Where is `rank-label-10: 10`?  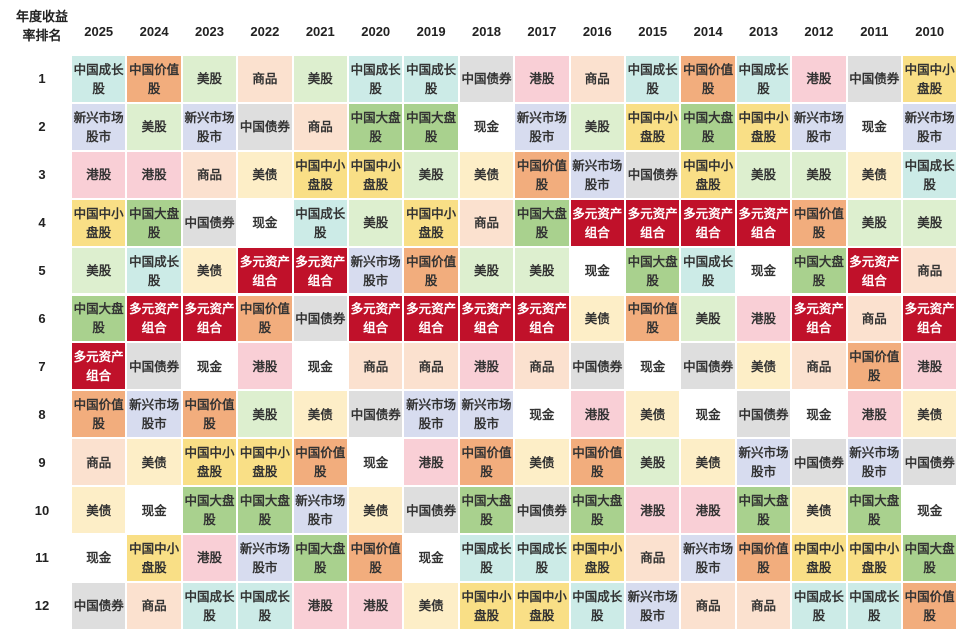
rank-label-10: 10 is located at coordinates (42, 510).